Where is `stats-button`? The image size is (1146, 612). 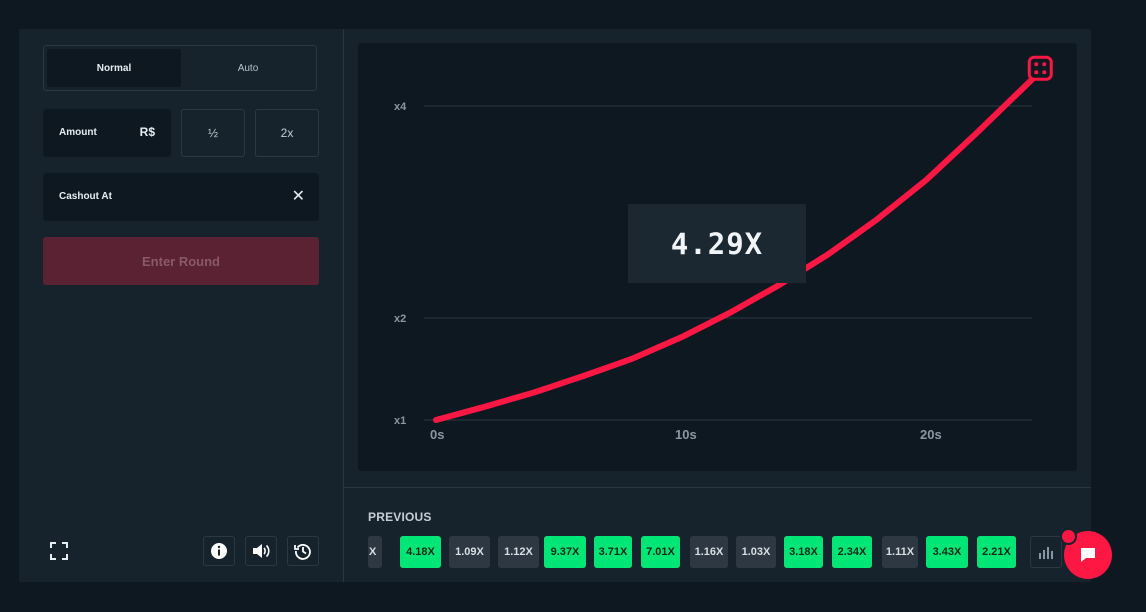
stats-button is located at coordinates (1046, 552).